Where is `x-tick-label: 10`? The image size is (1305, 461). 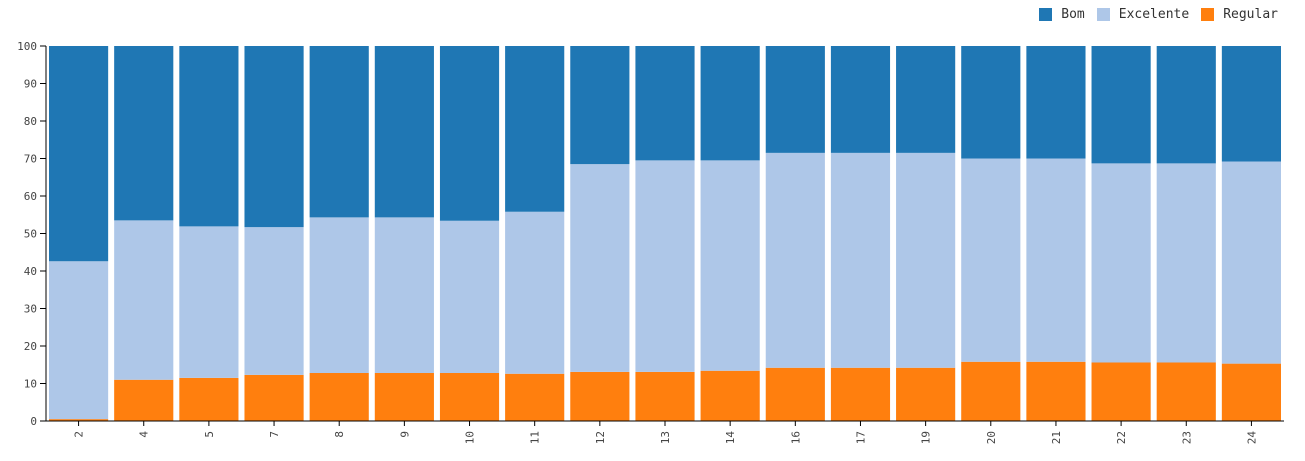 x-tick-label: 10 is located at coordinates (470, 437).